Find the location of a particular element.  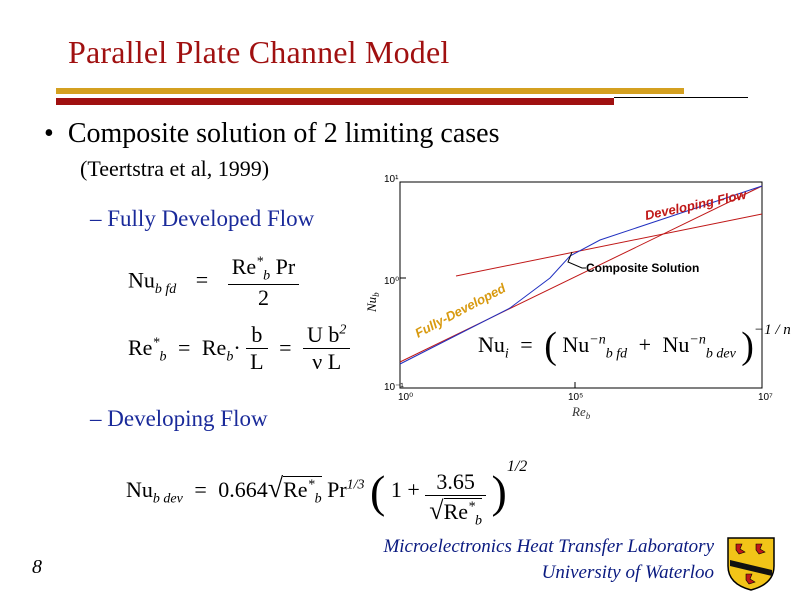

crest-lion-right is located at coordinates (760, 549).